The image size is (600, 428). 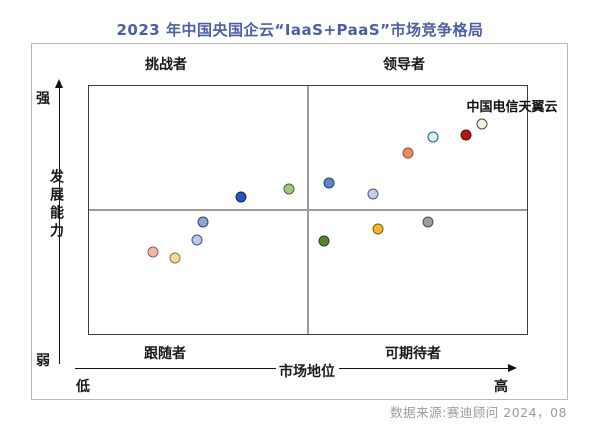 What do you see at coordinates (56, 205) in the screenshot?
I see `y-axis-title: 发展能力` at bounding box center [56, 205].